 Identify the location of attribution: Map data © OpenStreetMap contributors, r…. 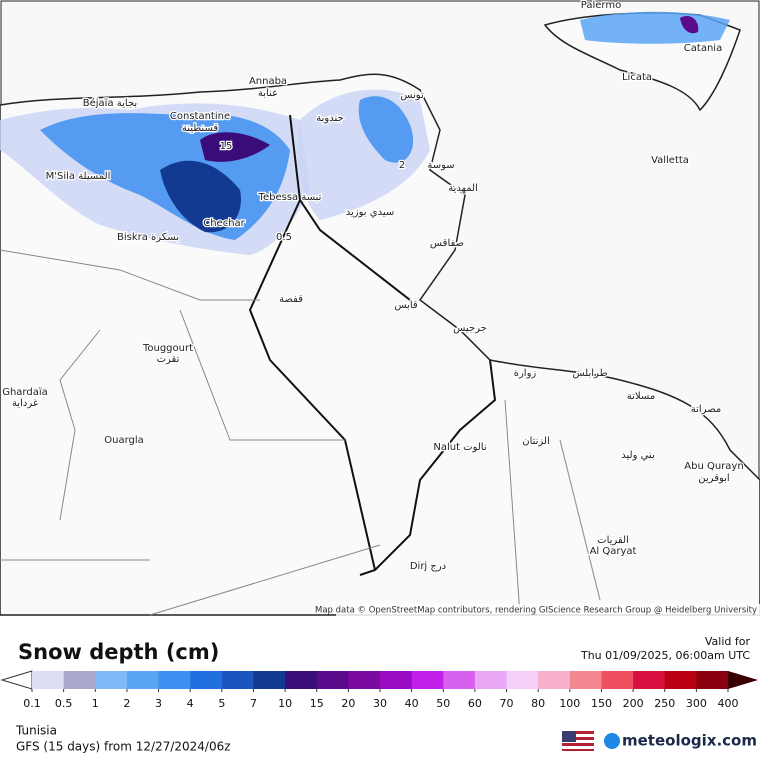
(536, 611).